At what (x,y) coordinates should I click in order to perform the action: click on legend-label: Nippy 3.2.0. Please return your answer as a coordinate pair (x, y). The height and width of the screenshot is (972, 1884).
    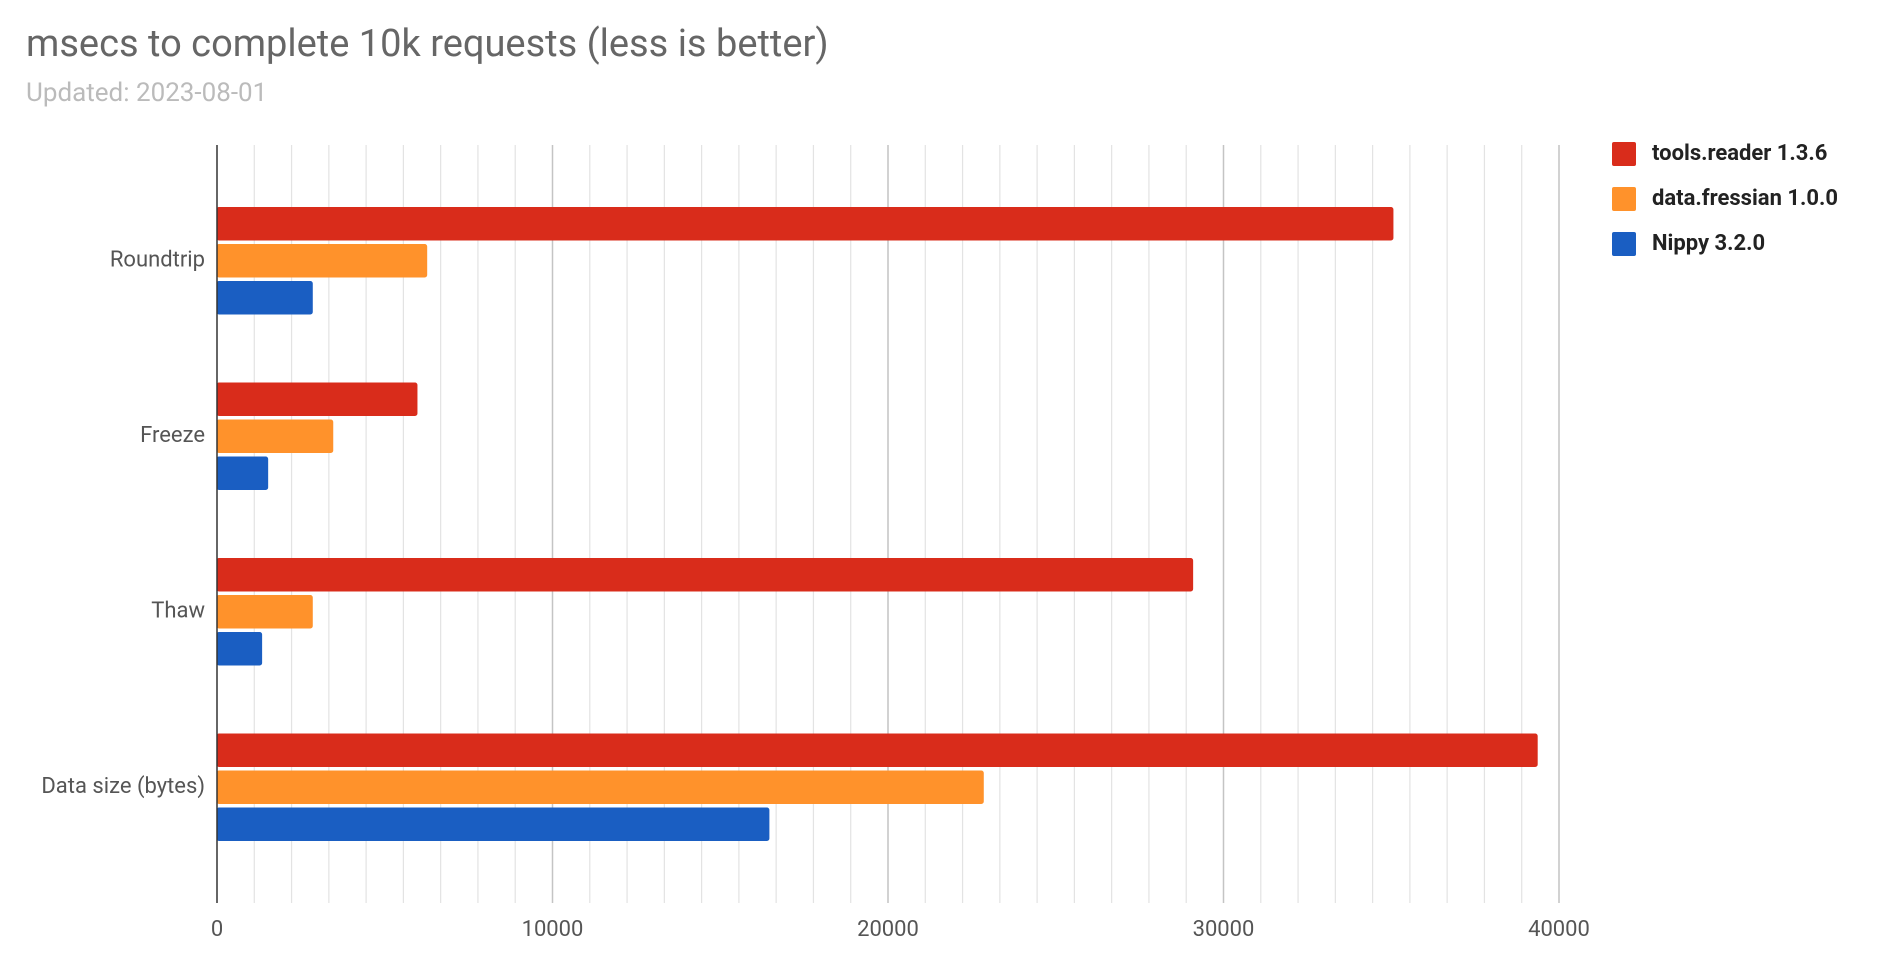
    Looking at the image, I should click on (1708, 243).